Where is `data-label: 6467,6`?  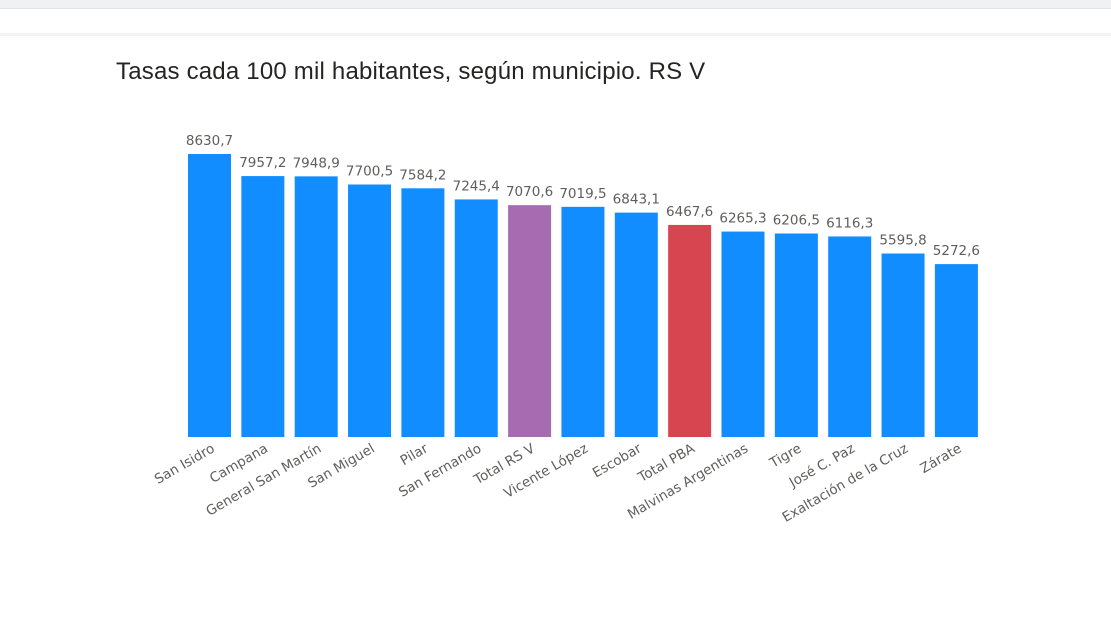
data-label: 6467,6 is located at coordinates (689, 212).